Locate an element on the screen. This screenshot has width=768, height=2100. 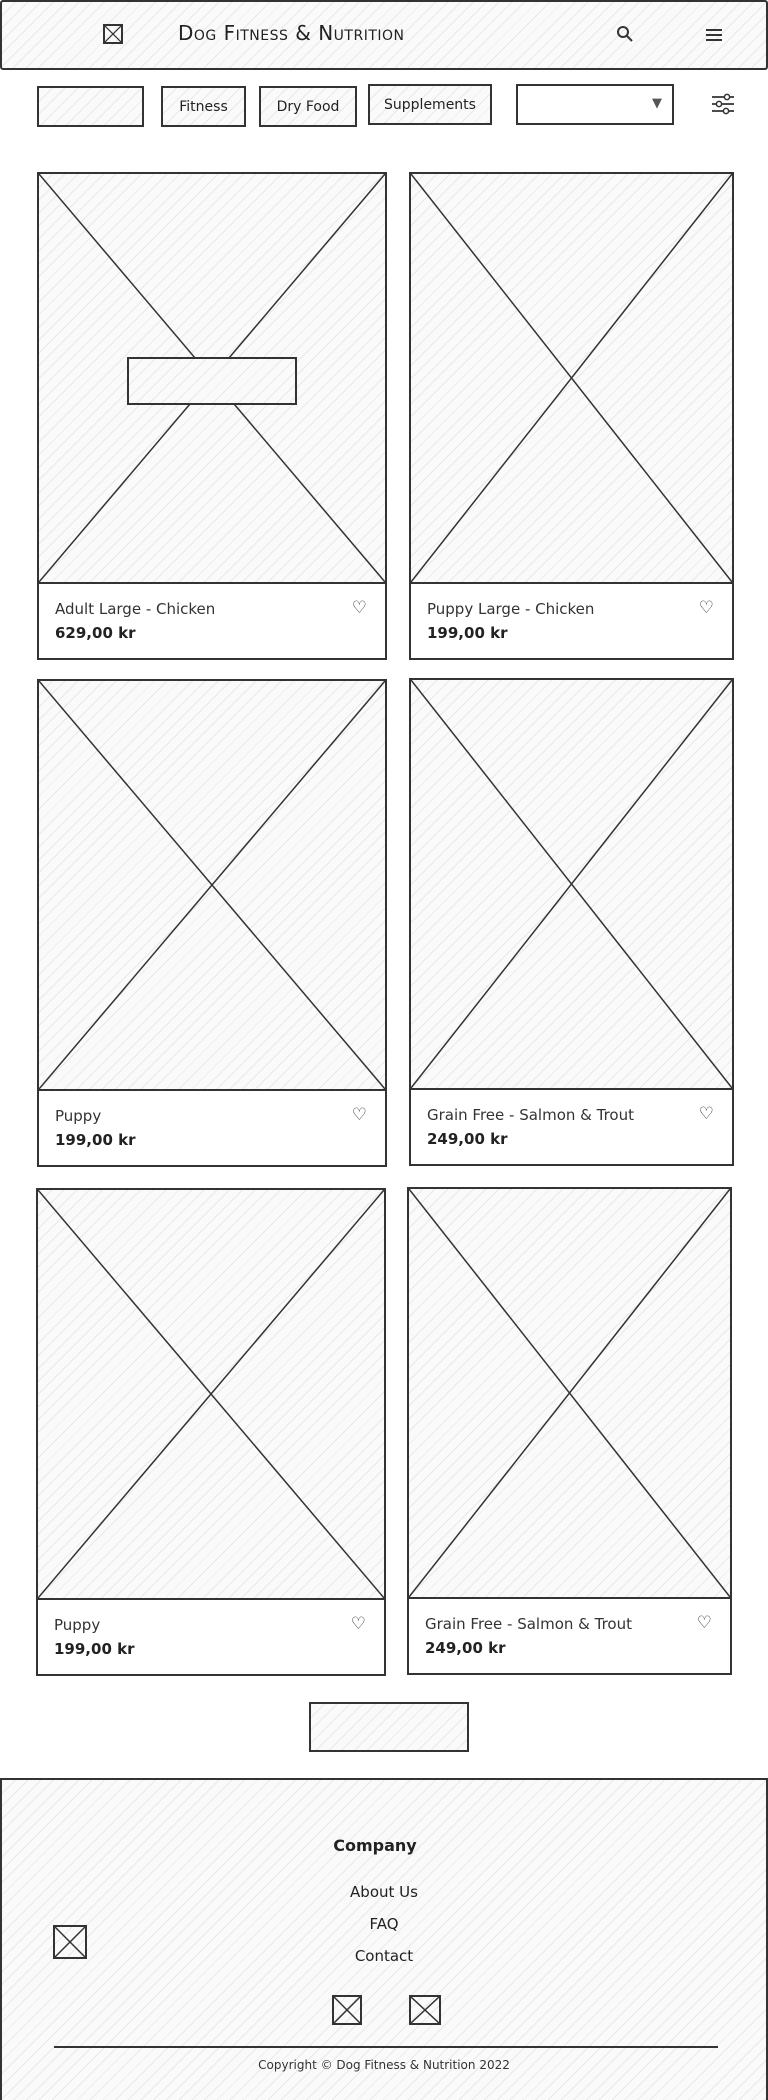
image-overlay-button is located at coordinates (212, 381).